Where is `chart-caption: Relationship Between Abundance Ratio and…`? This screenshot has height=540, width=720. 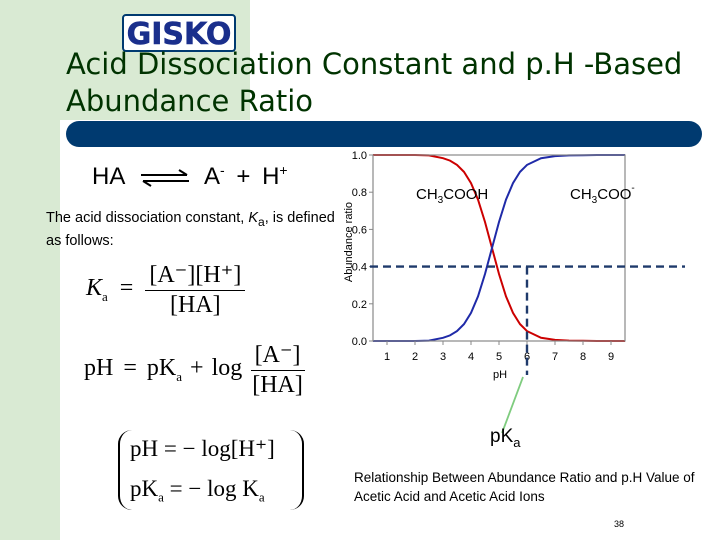
chart-caption: Relationship Between Abundance Ratio and… is located at coordinates (524, 487).